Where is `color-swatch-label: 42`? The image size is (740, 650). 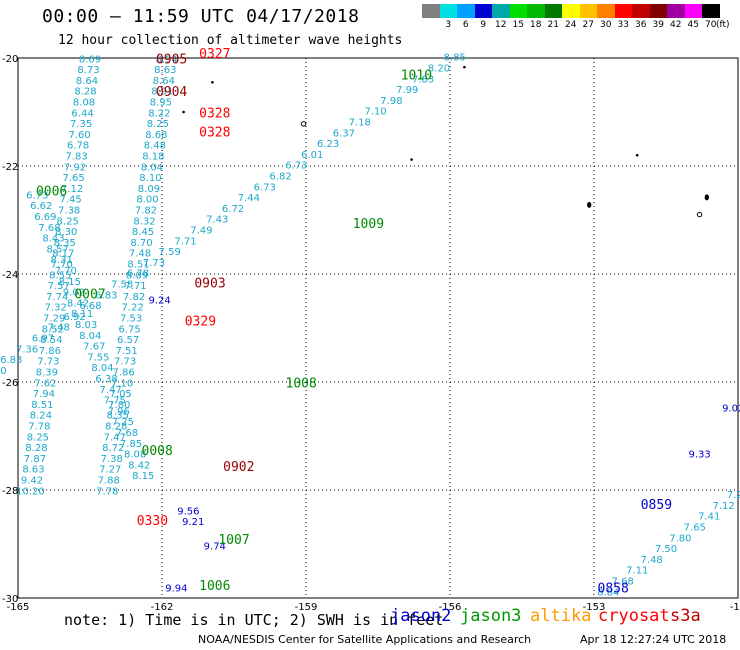 color-swatch-label: 42 is located at coordinates (676, 25).